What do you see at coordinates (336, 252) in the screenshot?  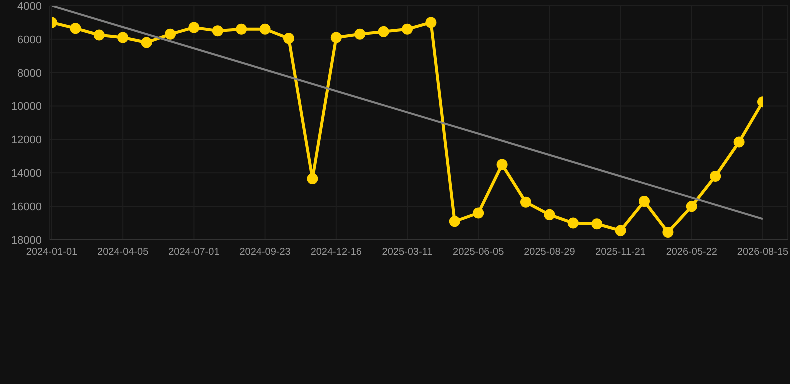 I see `x-tick-label: 2024-12-16` at bounding box center [336, 252].